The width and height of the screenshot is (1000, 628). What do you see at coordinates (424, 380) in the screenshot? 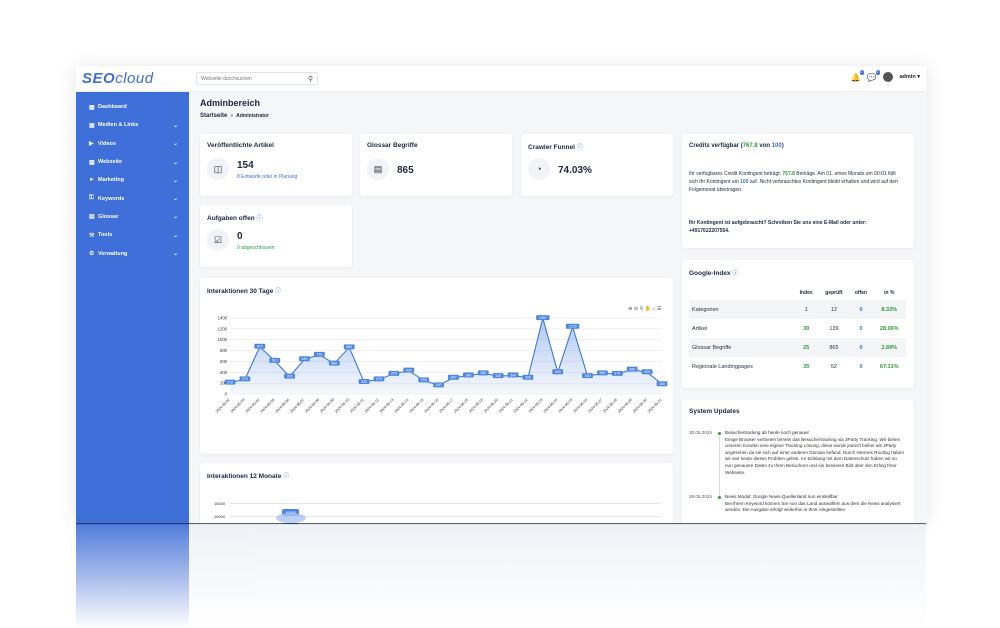
I see `data-label: 250` at bounding box center [424, 380].